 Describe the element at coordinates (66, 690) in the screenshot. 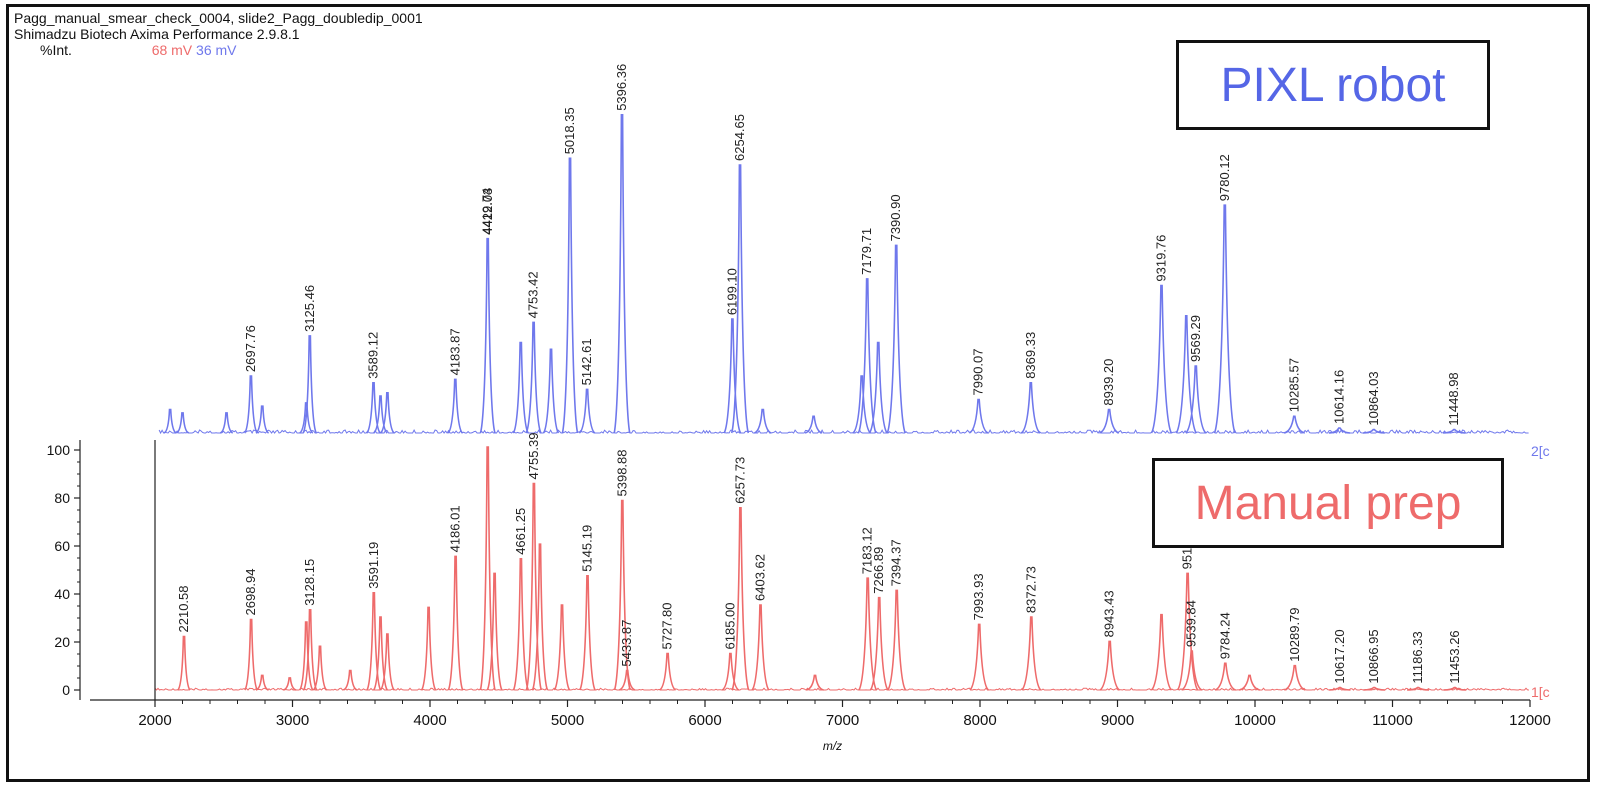

I see `y-tick-label: 0` at that location.